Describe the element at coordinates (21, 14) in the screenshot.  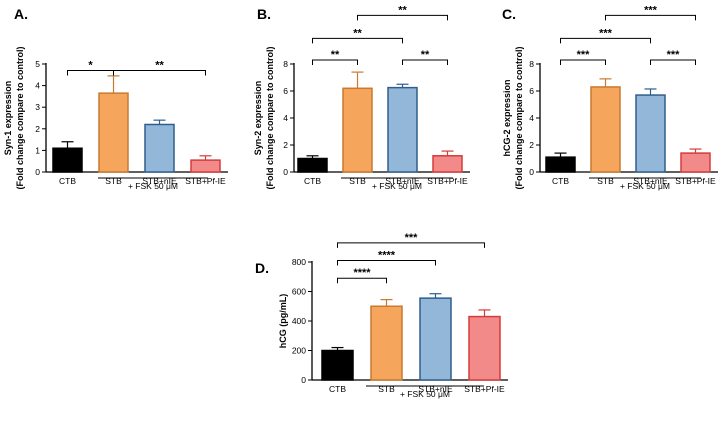
I see `panel-label: A.` at that location.